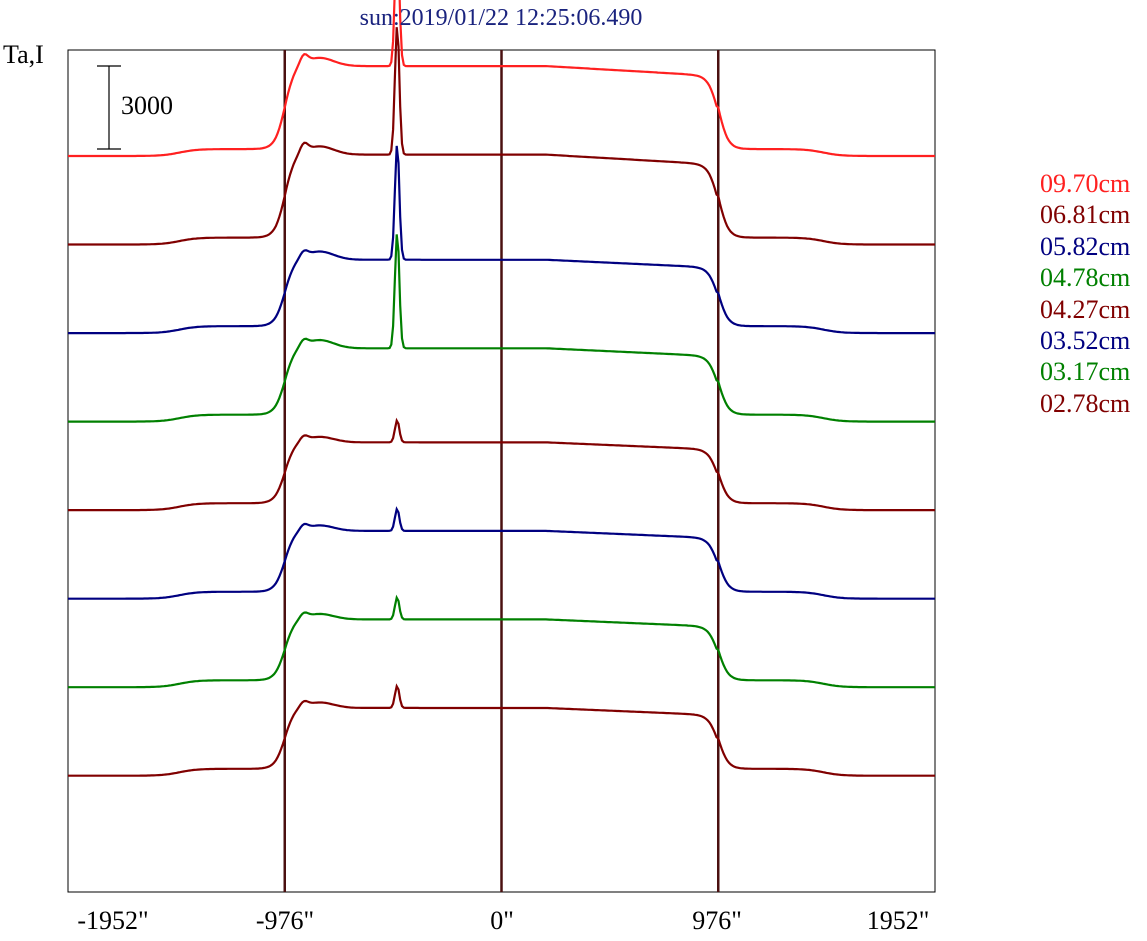 This screenshot has width=1147, height=941. Describe the element at coordinates (1085, 341) in the screenshot. I see `legend-item: 03.52cm` at that location.